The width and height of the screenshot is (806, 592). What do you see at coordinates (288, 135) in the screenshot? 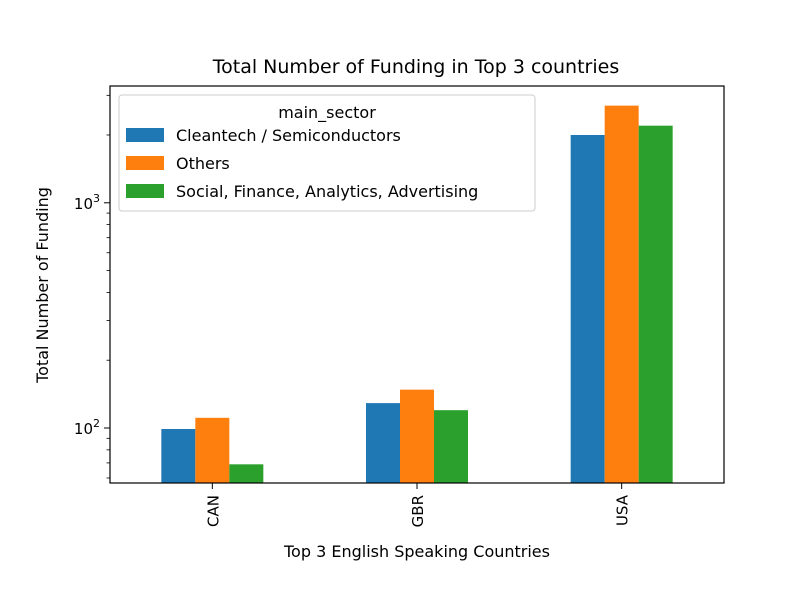
I see `legend-label: Cleantech / Semiconductors` at bounding box center [288, 135].